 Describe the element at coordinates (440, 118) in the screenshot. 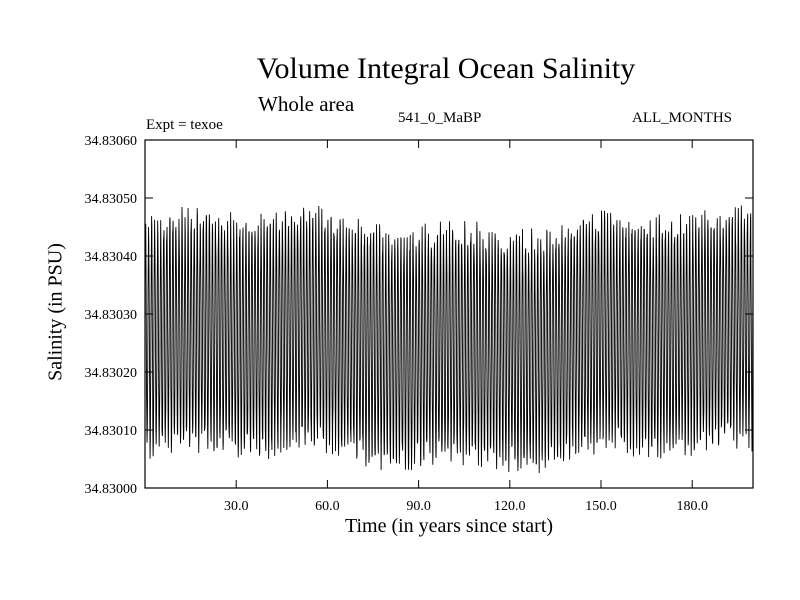

I see `run-label: 541_0_MaBP` at that location.